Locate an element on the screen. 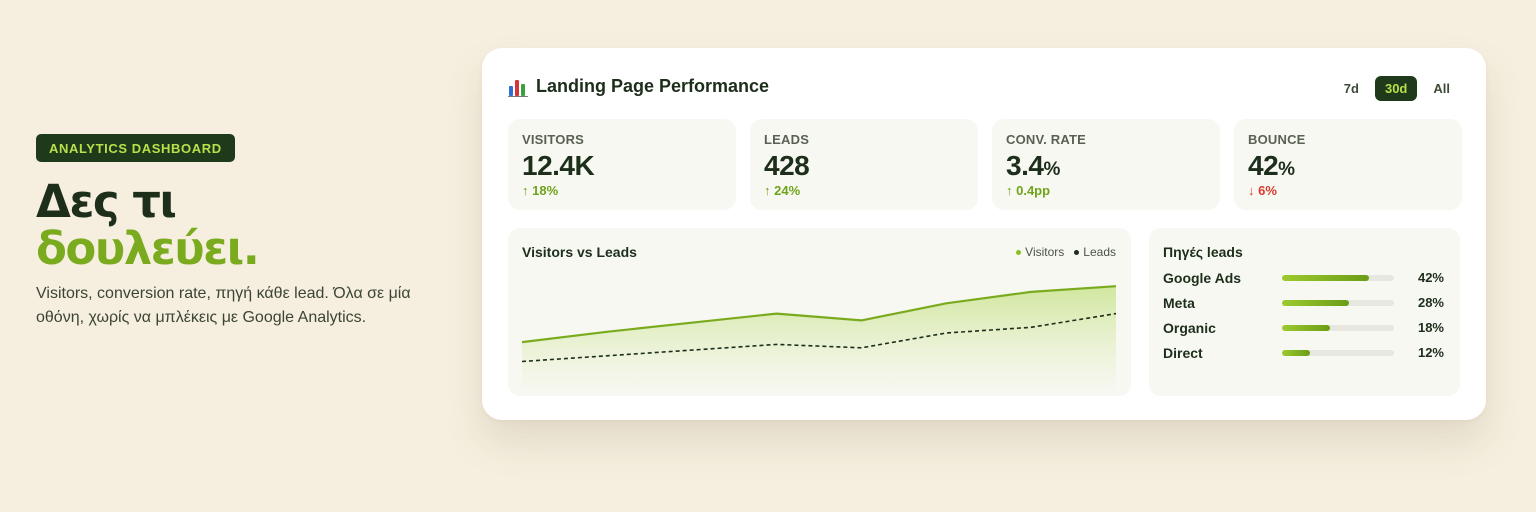  legend-dot-visitors is located at coordinates (1019, 252).